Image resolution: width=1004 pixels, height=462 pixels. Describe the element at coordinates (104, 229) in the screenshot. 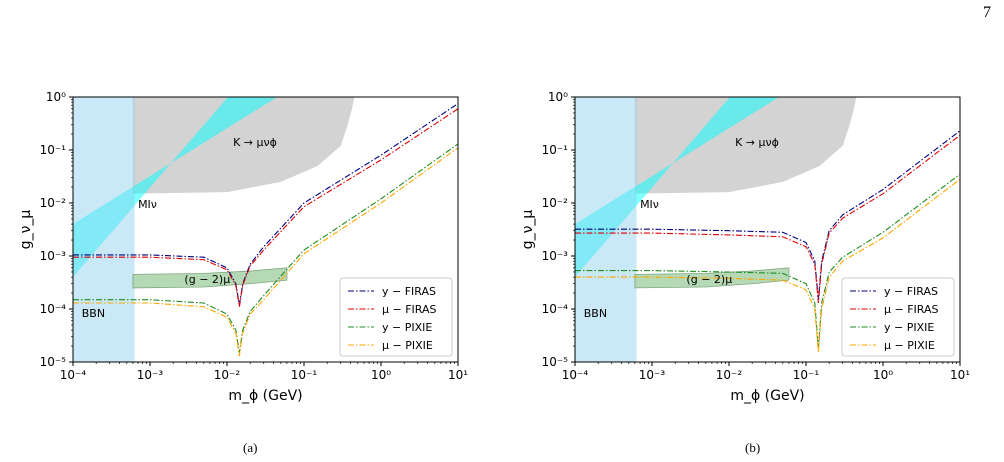

I see `region-bbn` at that location.